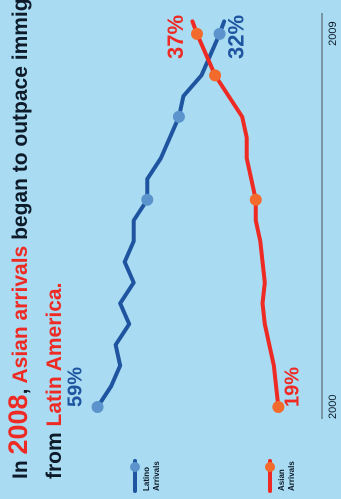 The width and height of the screenshot is (341, 499). What do you see at coordinates (135, 467) in the screenshot?
I see `latino-legend-marker` at bounding box center [135, 467].